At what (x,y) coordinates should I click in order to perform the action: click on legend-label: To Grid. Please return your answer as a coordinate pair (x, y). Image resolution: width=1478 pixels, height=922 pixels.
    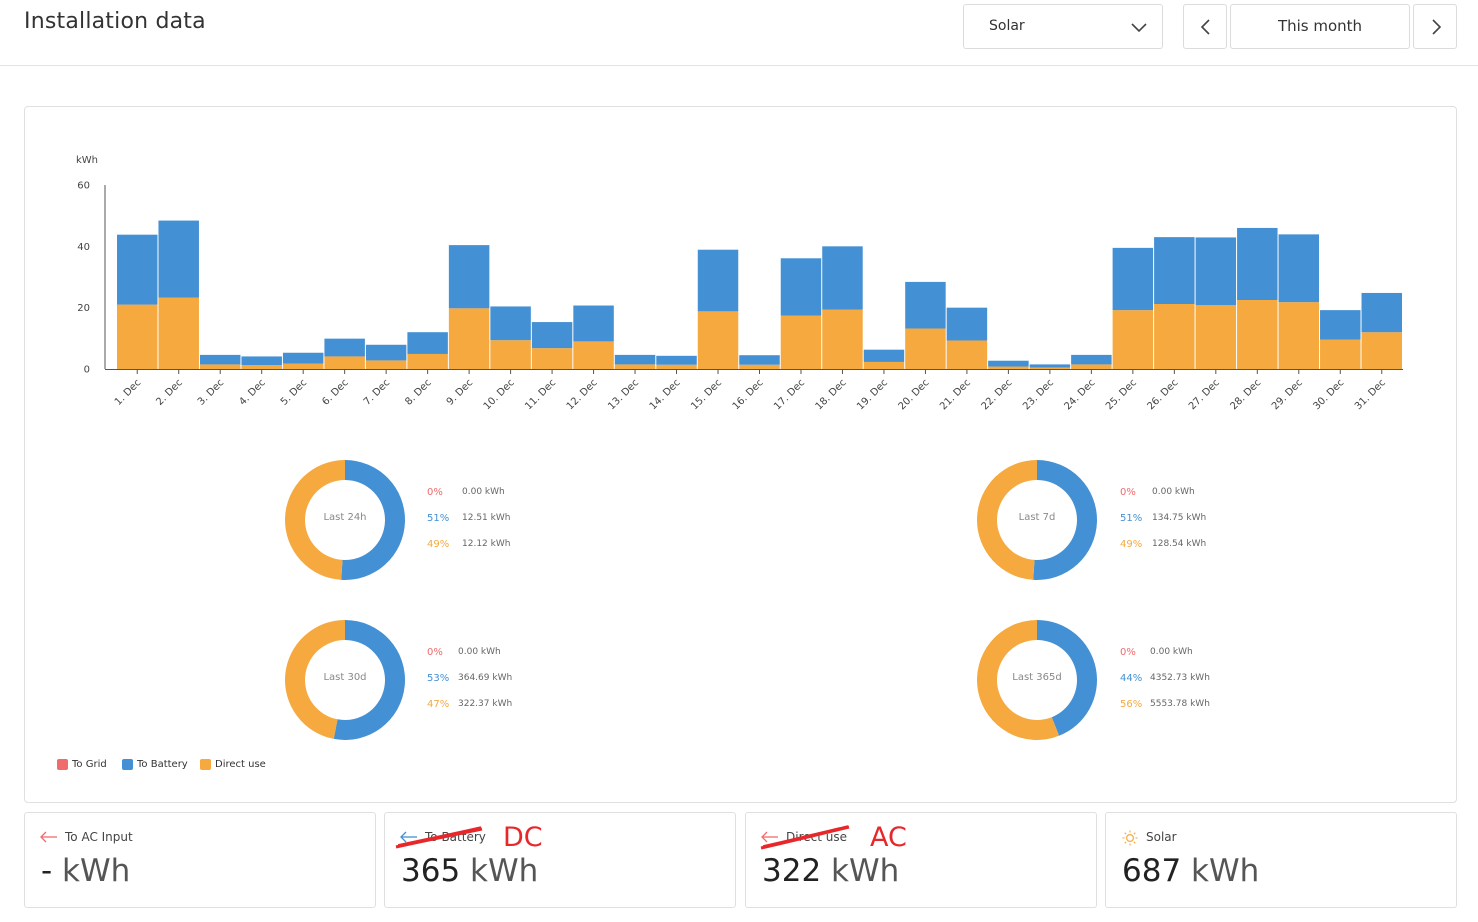
    Looking at the image, I should click on (89, 764).